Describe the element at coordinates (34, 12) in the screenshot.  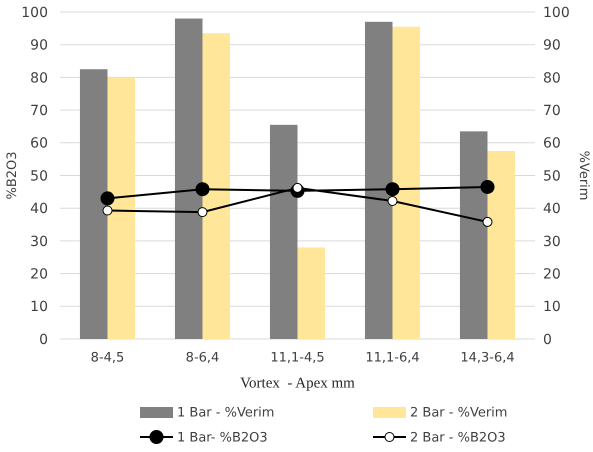
I see `y-tick-label: 100` at that location.